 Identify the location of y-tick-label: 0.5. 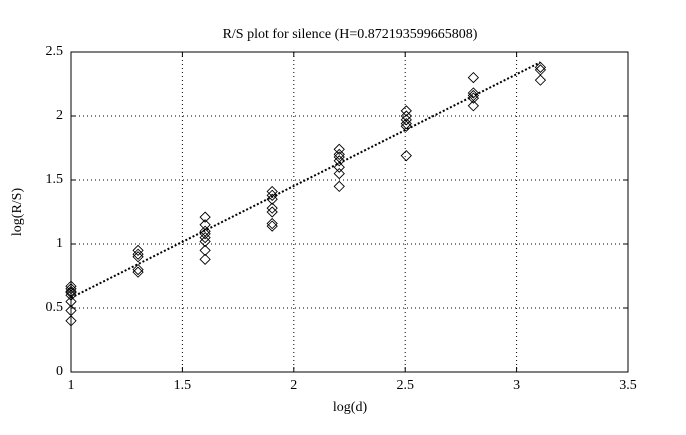
(55, 307).